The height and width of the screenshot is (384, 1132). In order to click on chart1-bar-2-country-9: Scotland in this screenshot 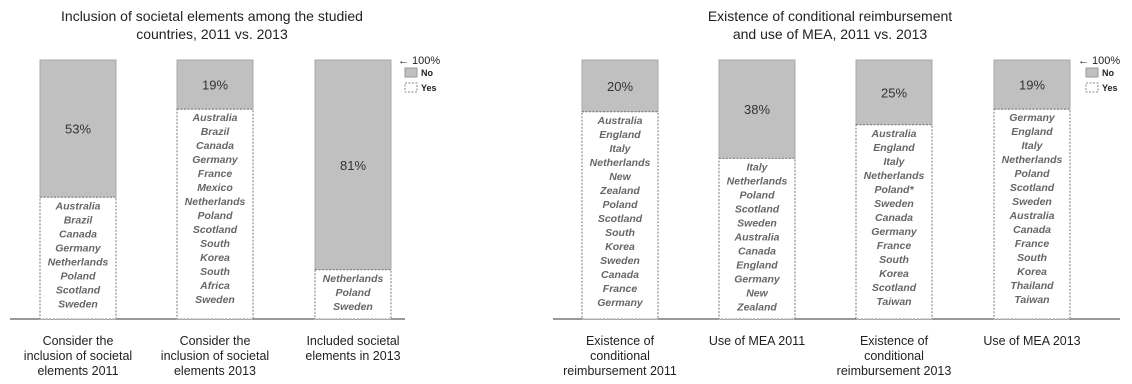, I will do `click(215, 230)`.